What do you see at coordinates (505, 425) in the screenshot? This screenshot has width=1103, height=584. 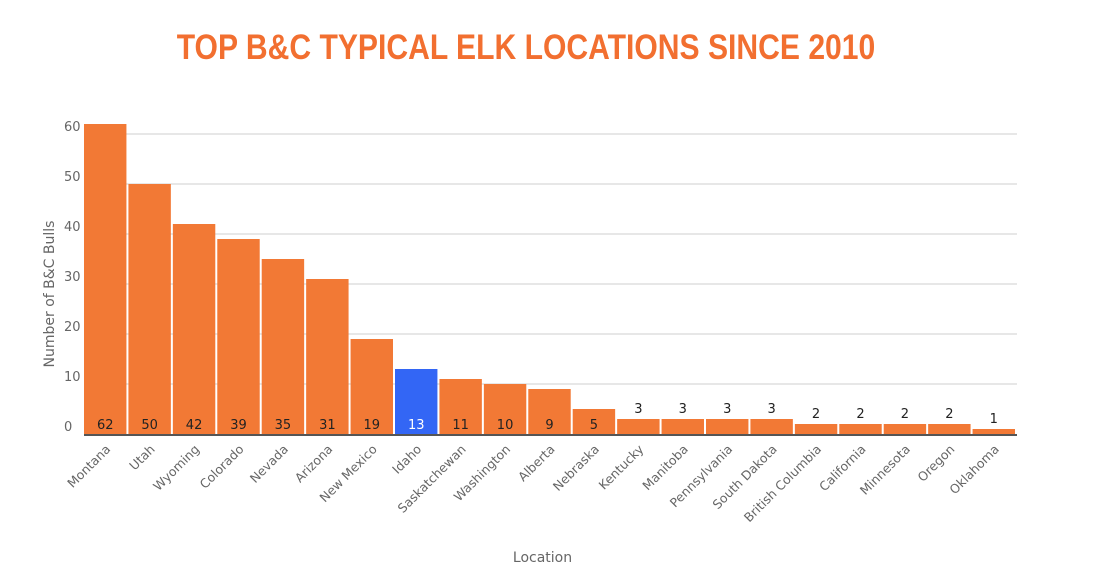 I see `data-label: 10` at bounding box center [505, 425].